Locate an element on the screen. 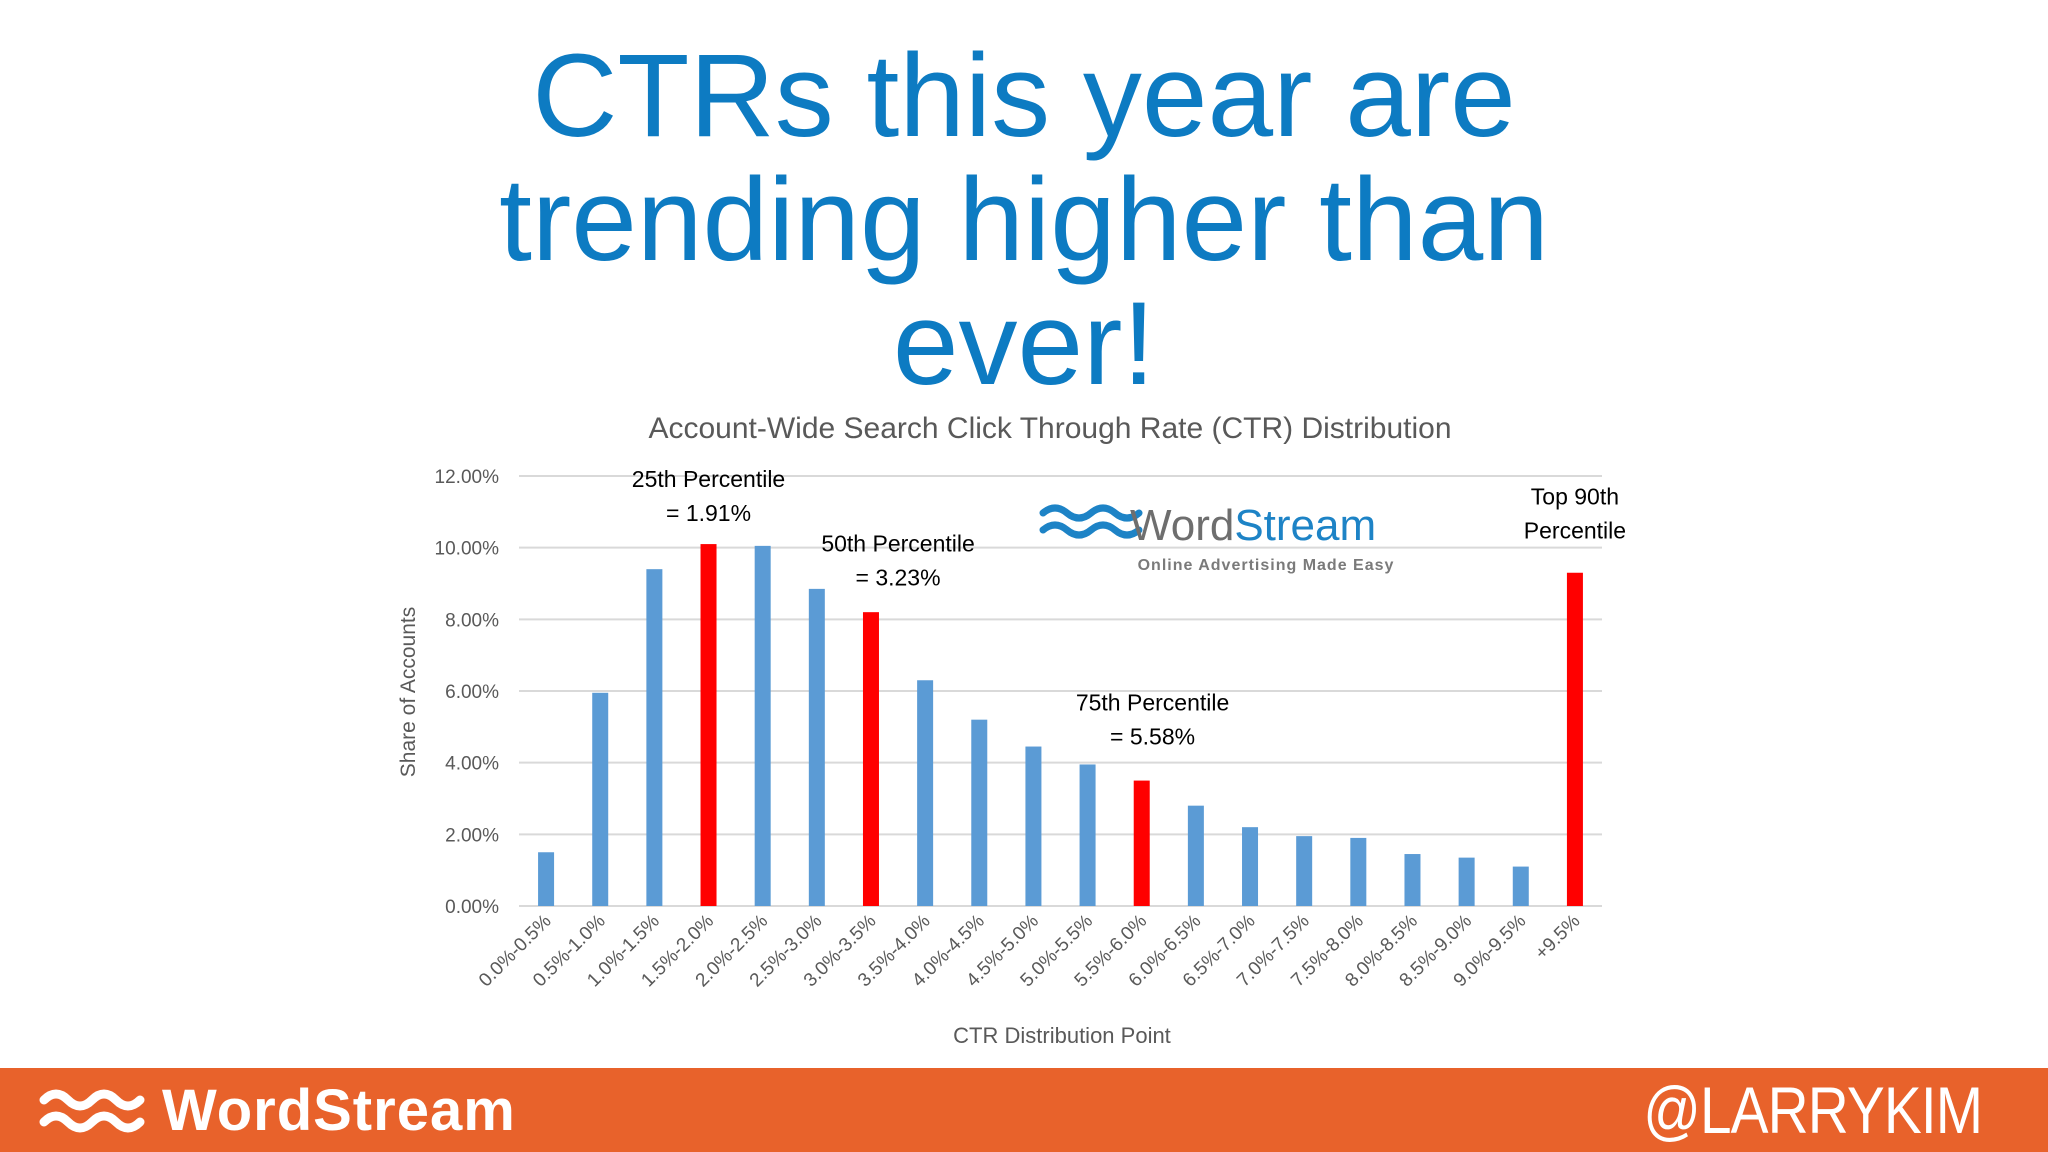 The width and height of the screenshot is (2048, 1152). y-tick-label: 0.00% is located at coordinates (472, 907).